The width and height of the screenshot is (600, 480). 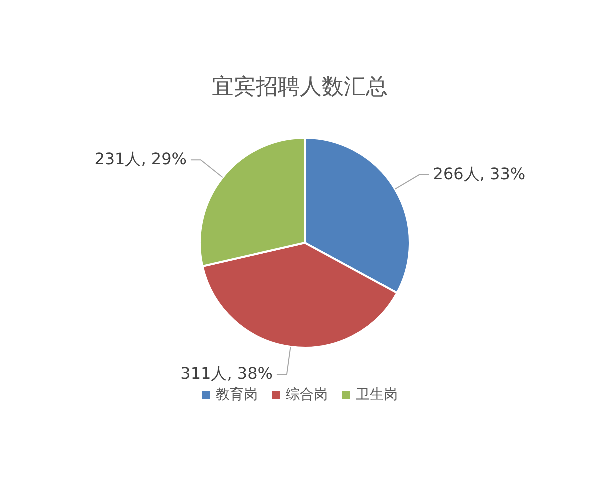 What do you see at coordinates (300, 87) in the screenshot?
I see `title: 宜宾招聘人数汇总` at bounding box center [300, 87].